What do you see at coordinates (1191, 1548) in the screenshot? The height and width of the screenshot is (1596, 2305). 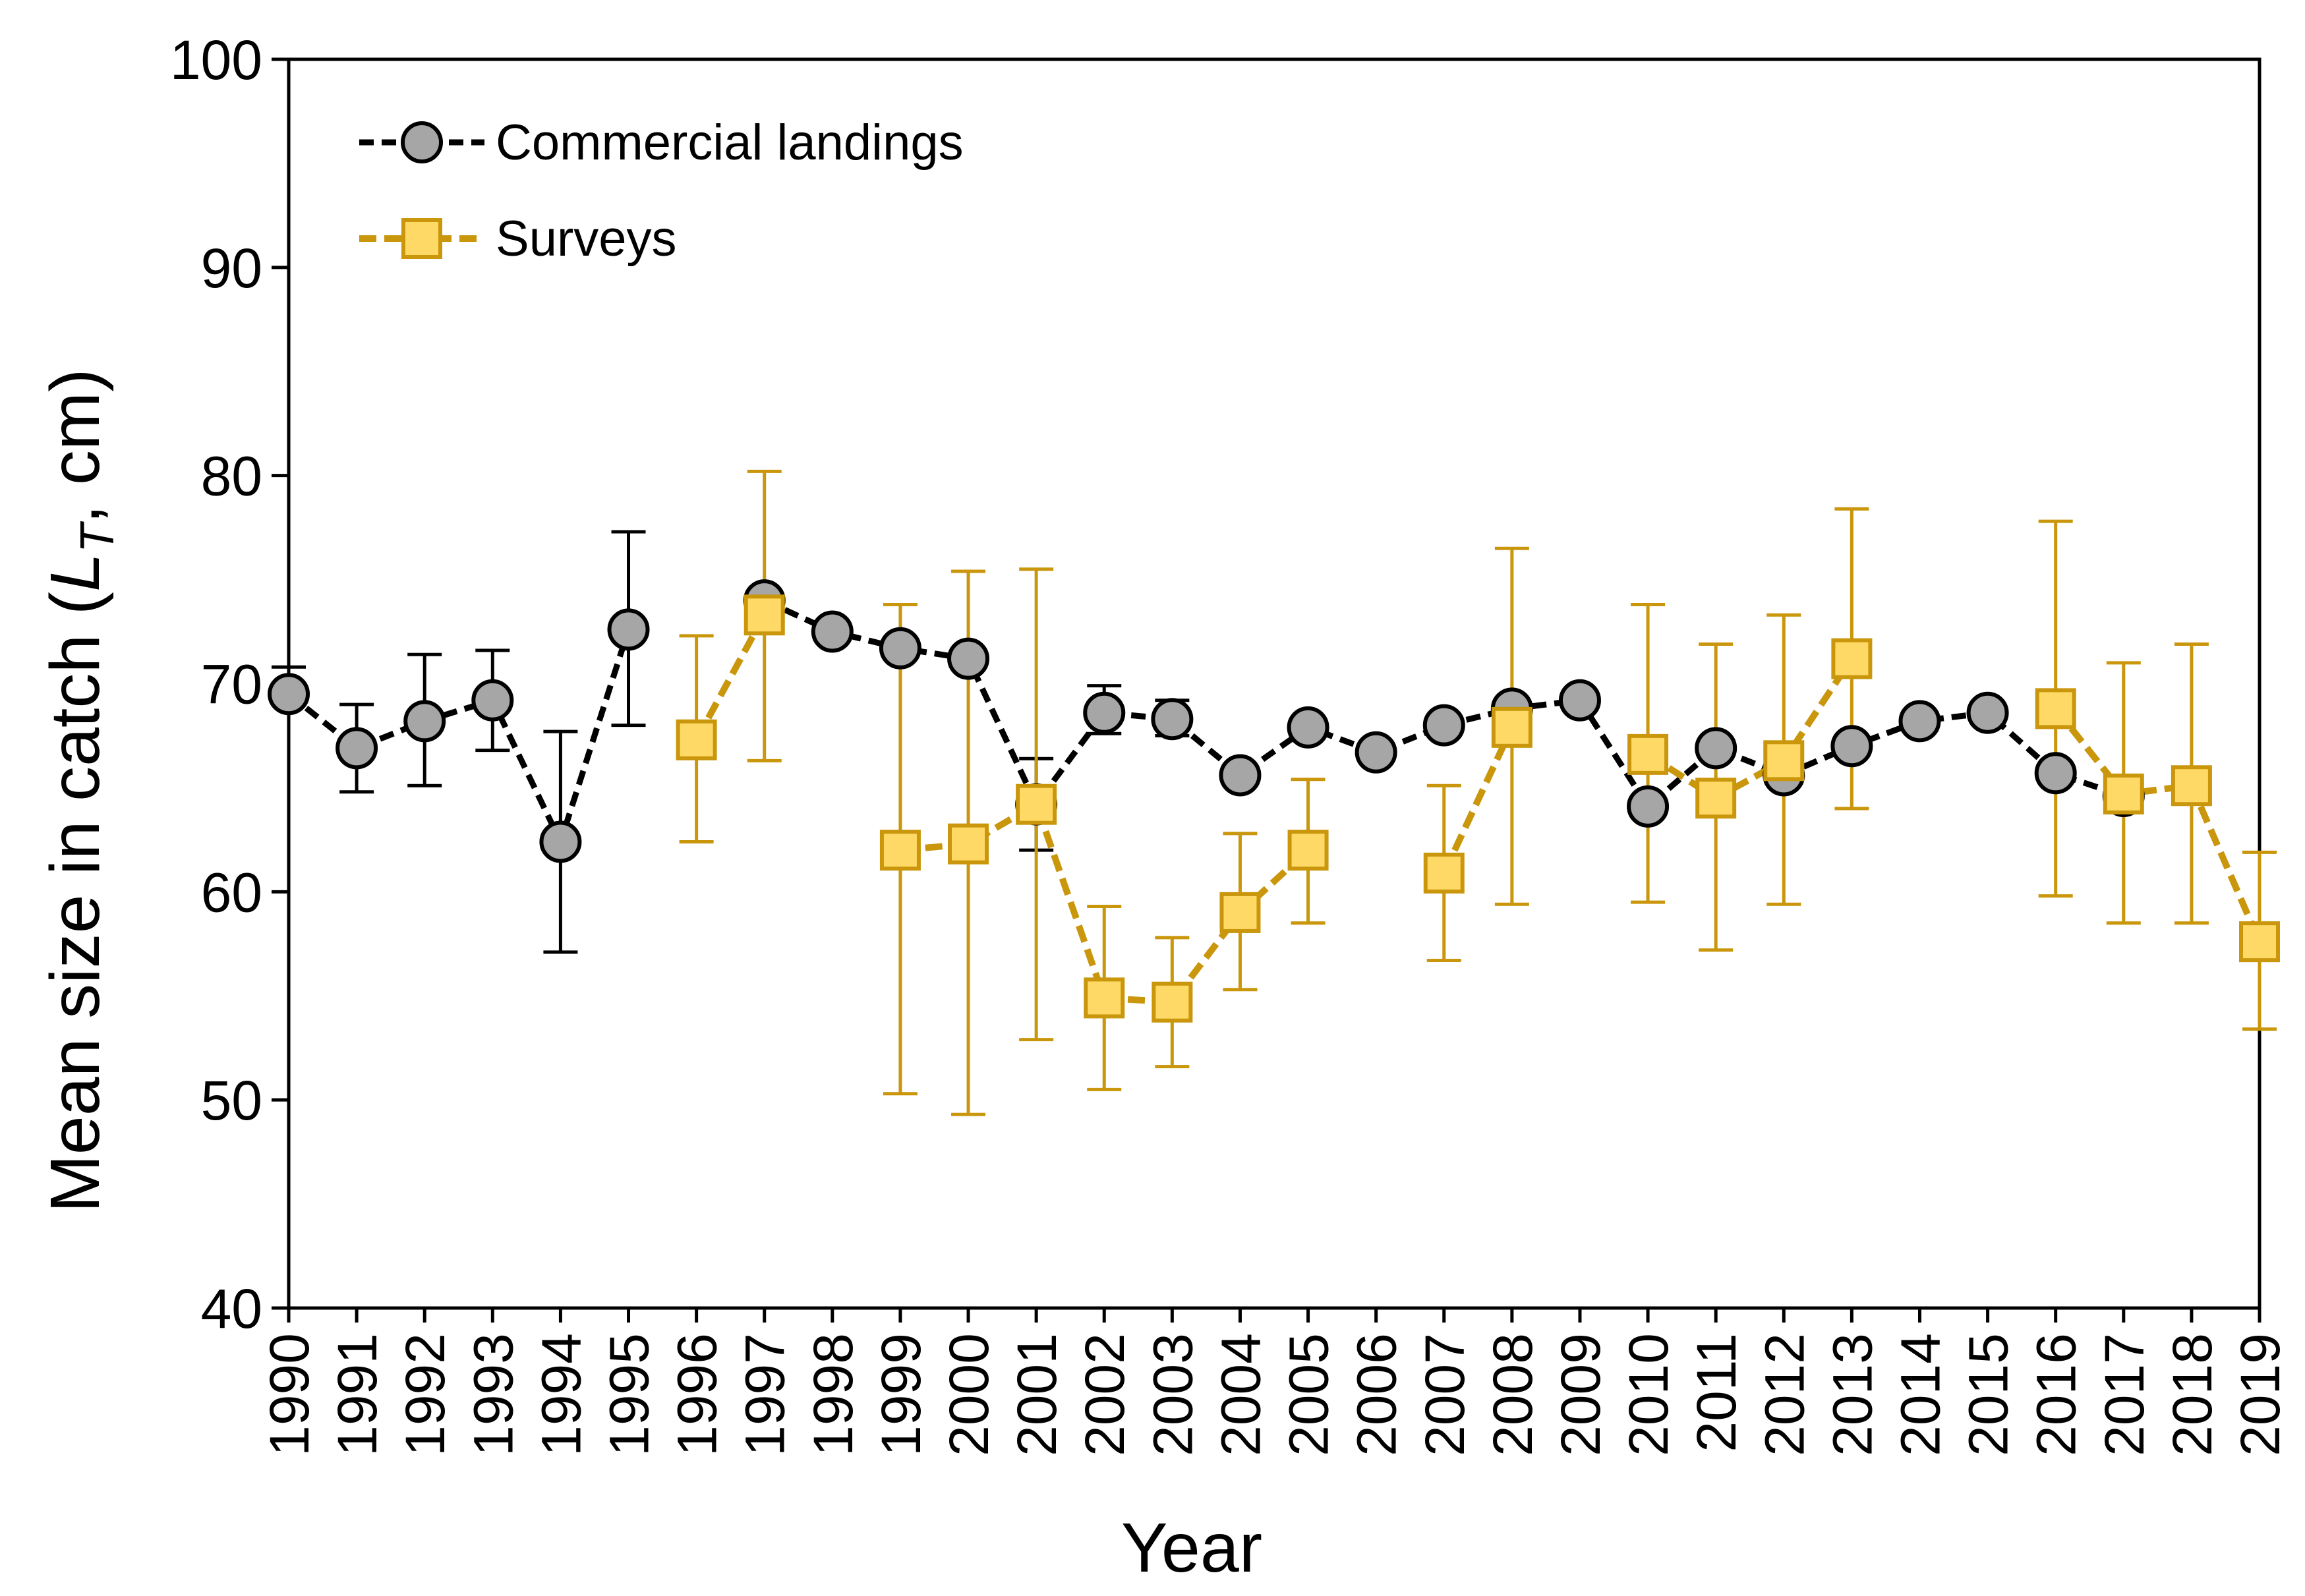 I see `x-axis-title: Year` at bounding box center [1191, 1548].